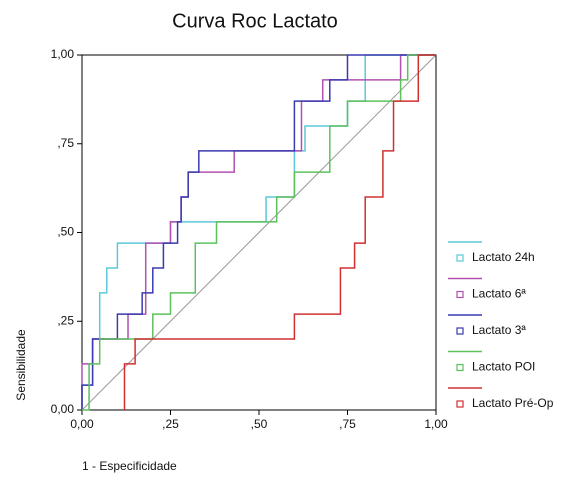 This screenshot has height=479, width=568. I want to click on legend-label: Lactato POI, so click(503, 367).